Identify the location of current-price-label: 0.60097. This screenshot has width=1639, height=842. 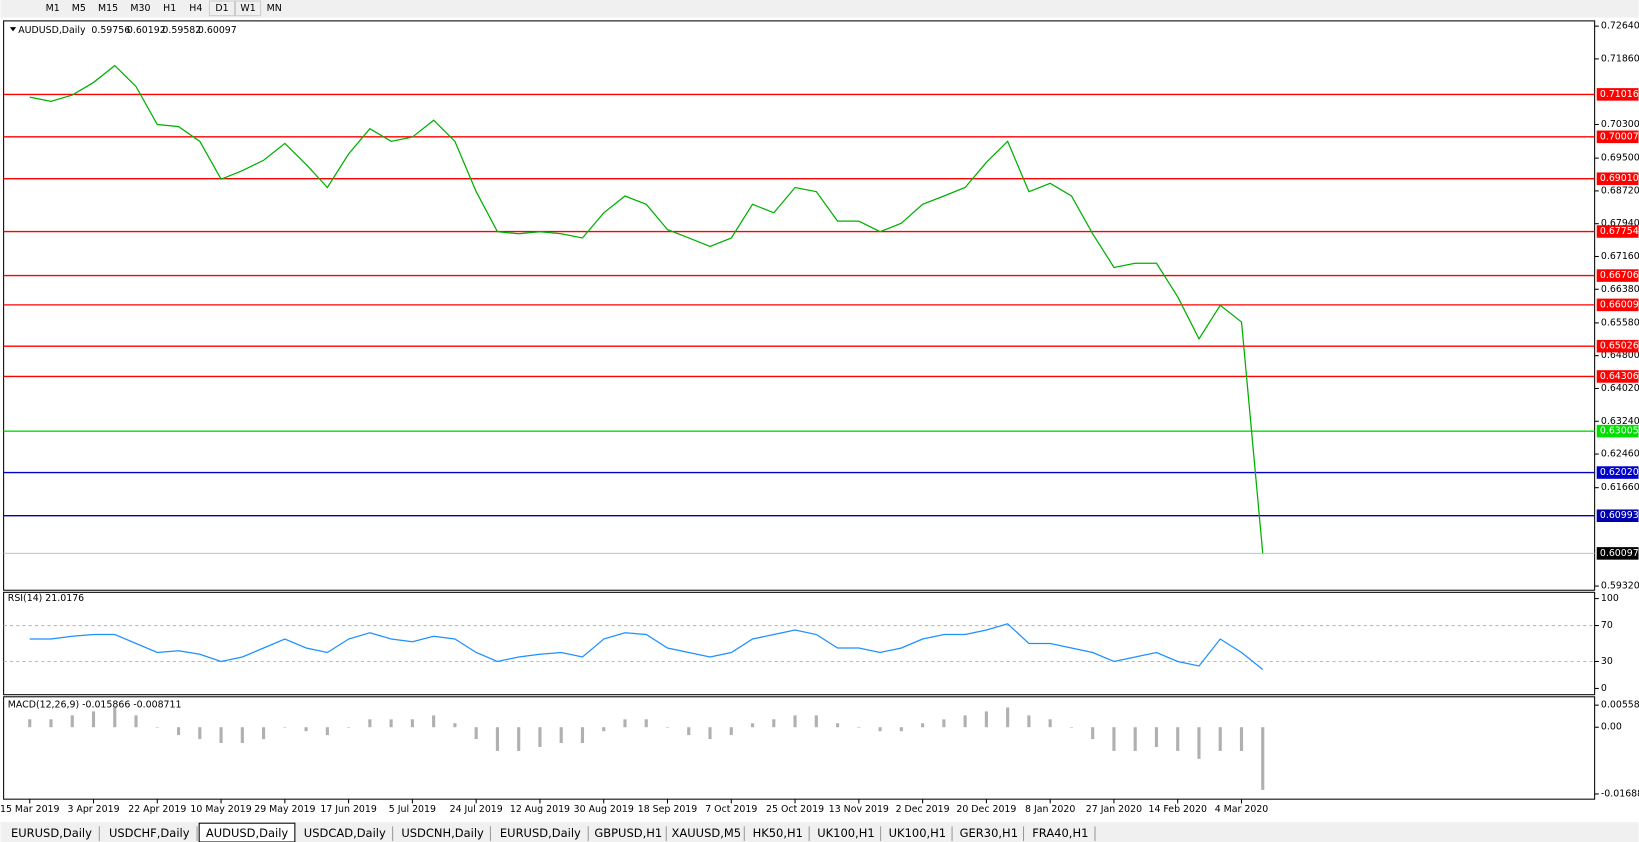
(1619, 553).